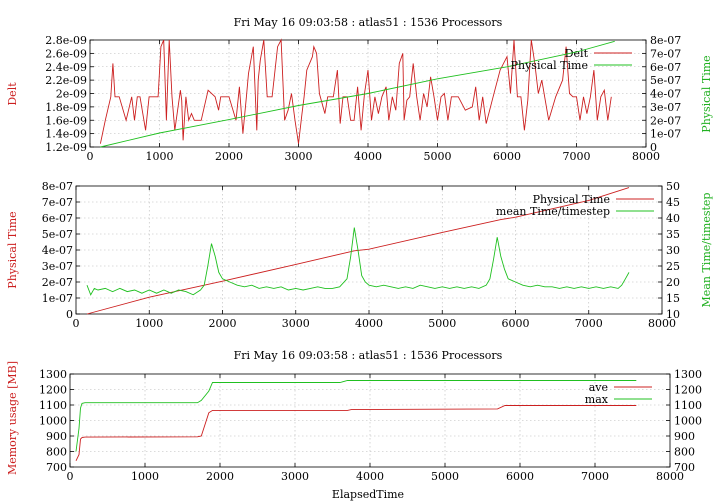 Image resolution: width=720 pixels, height=504 pixels. I want to click on y2-tick-label: 5e-07, so click(665, 80).